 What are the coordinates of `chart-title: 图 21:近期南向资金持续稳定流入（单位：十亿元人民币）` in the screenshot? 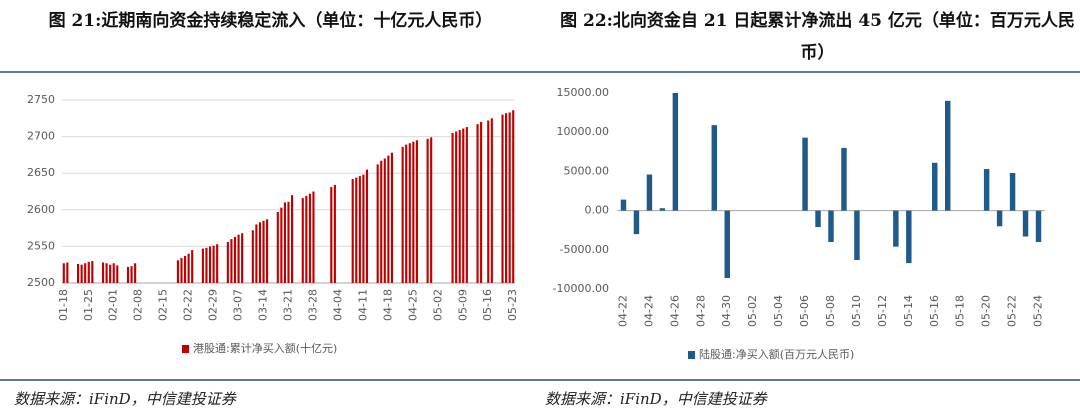 It's located at (270, 21).